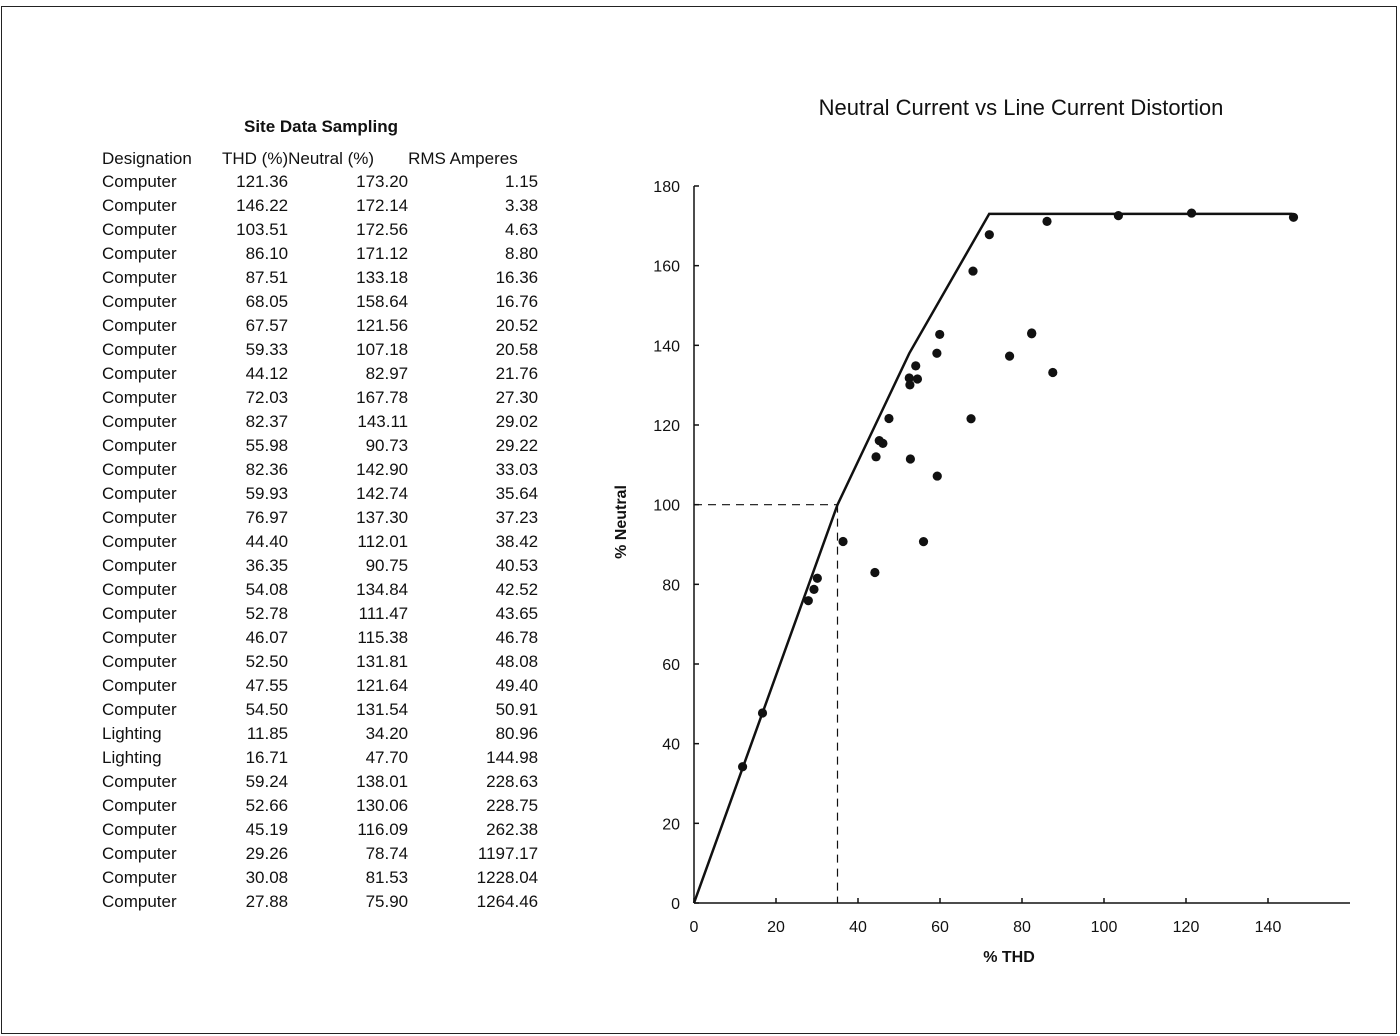 This screenshot has width=1400, height=1036. What do you see at coordinates (382, 709) in the screenshot?
I see `cell-neutral: 131.54` at bounding box center [382, 709].